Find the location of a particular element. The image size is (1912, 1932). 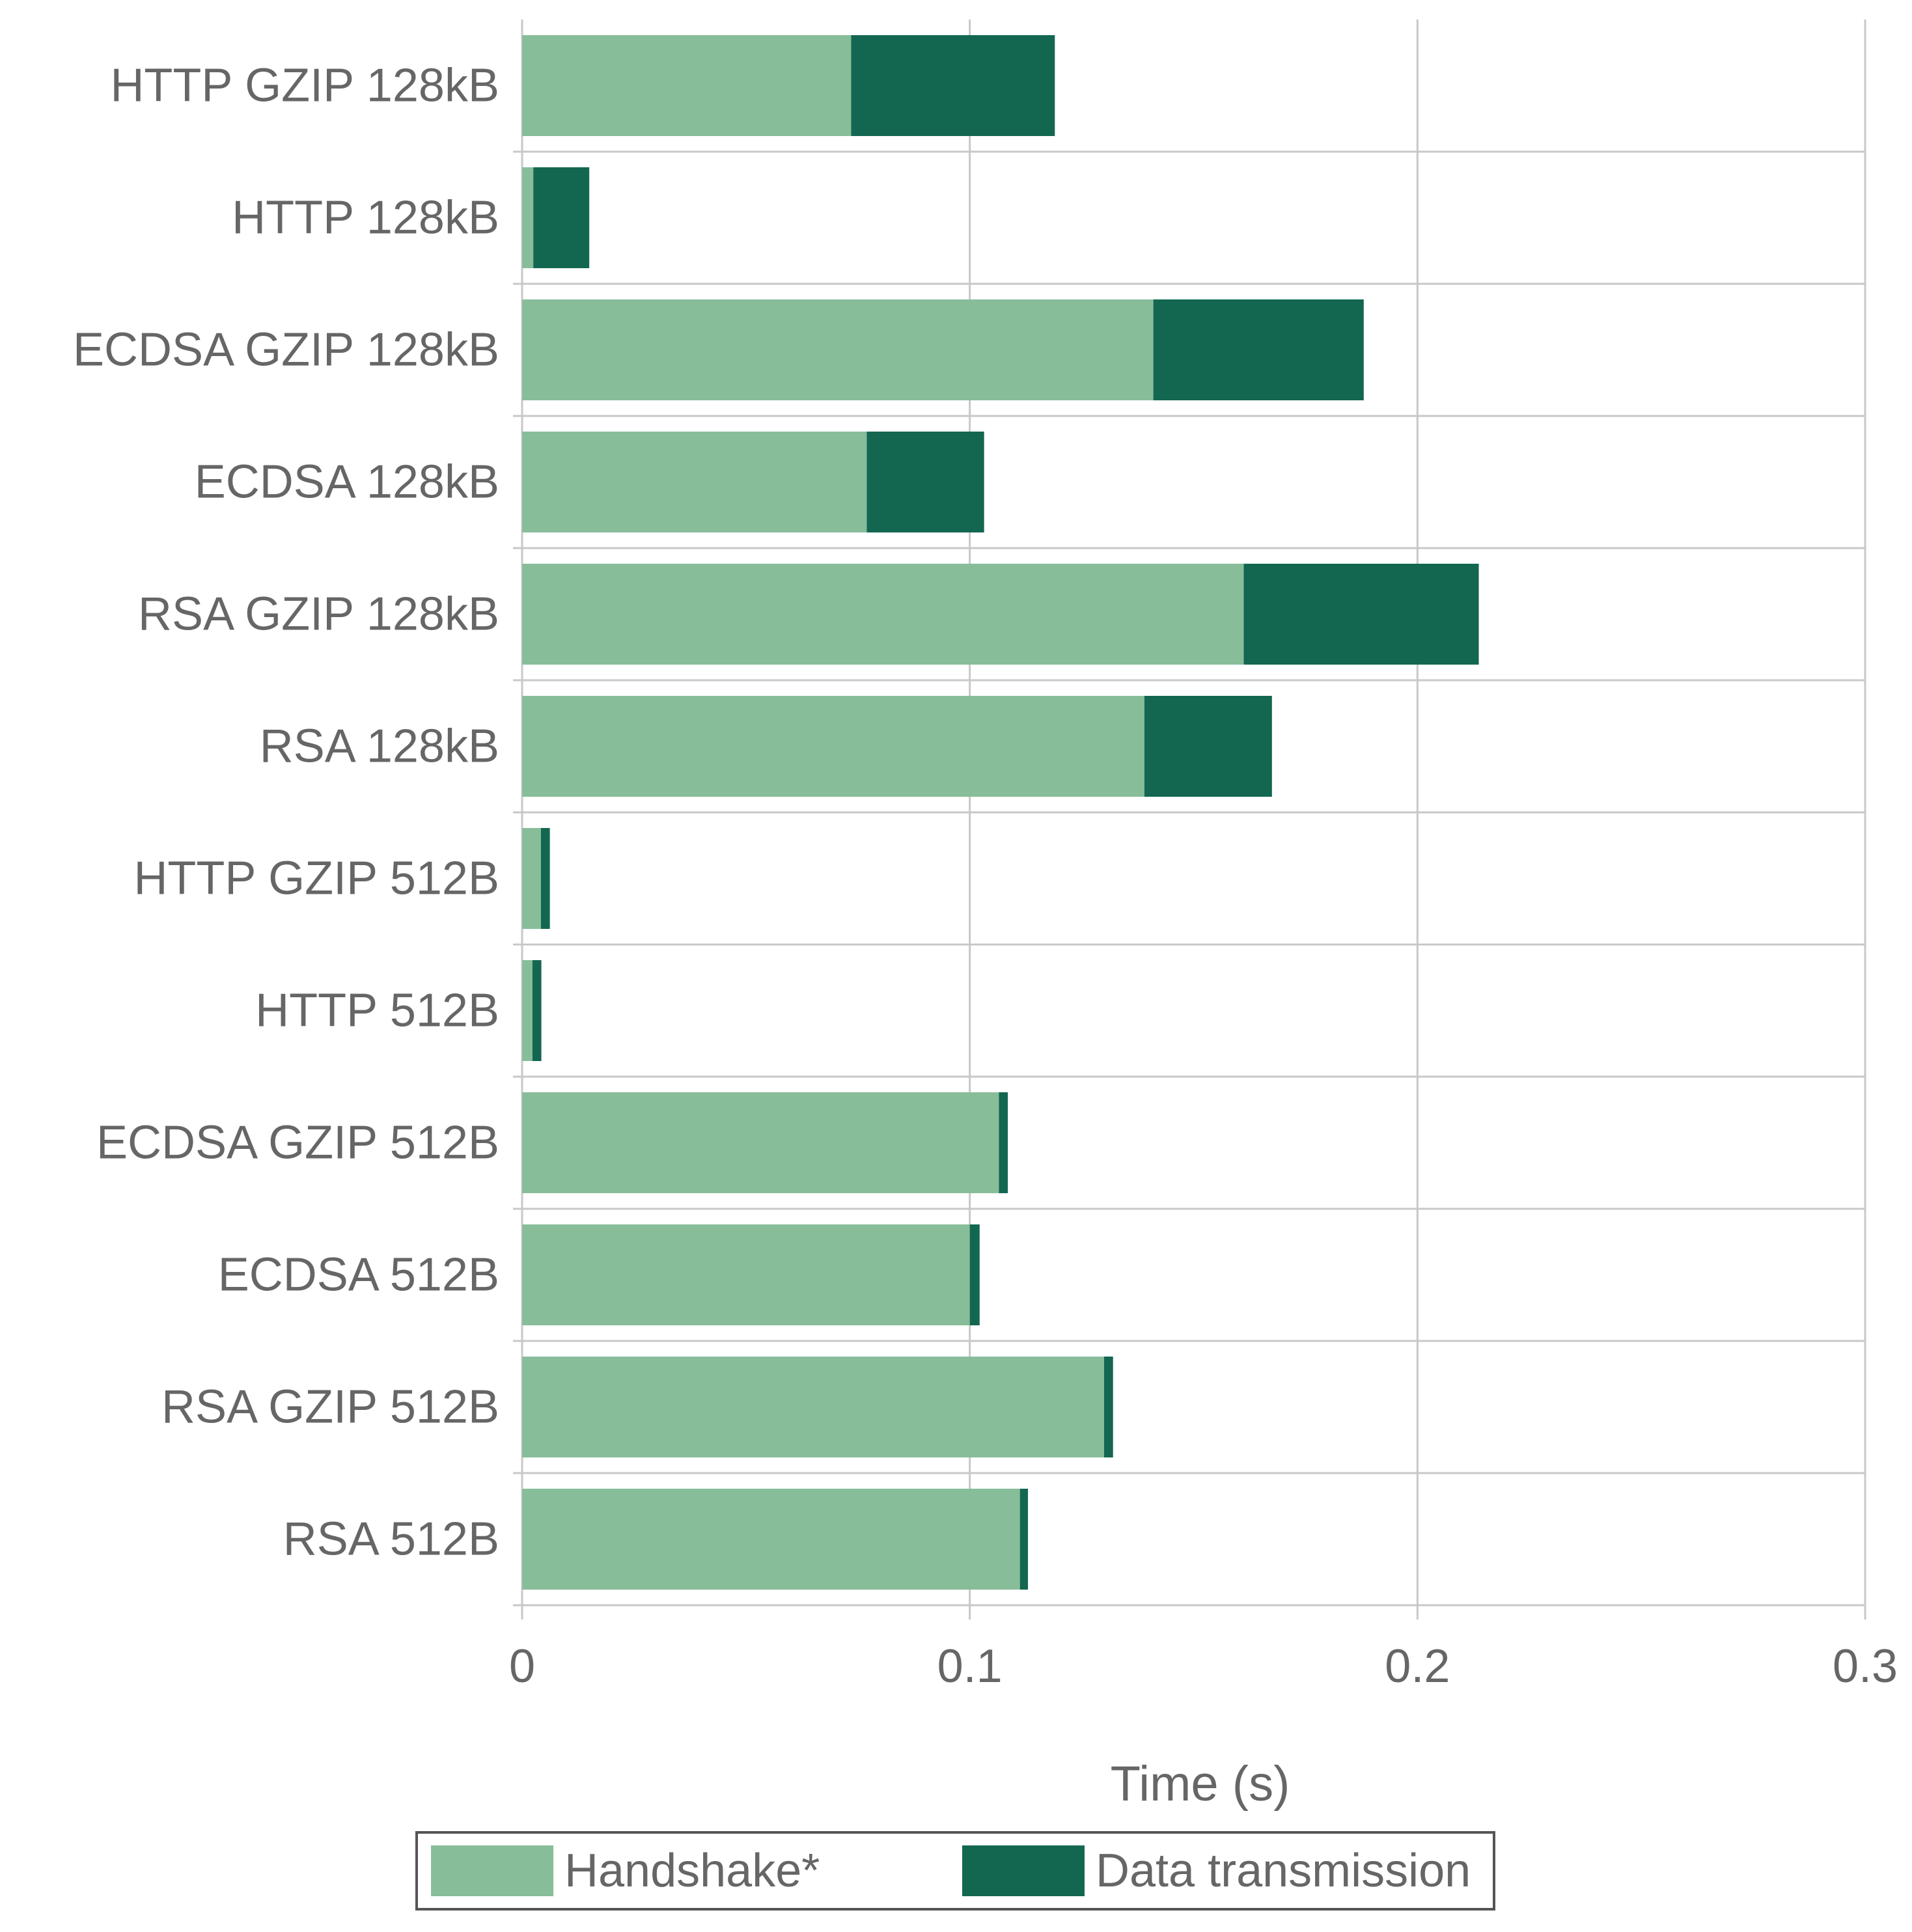

x-axis-label: Time (s) is located at coordinates (1200, 1784).